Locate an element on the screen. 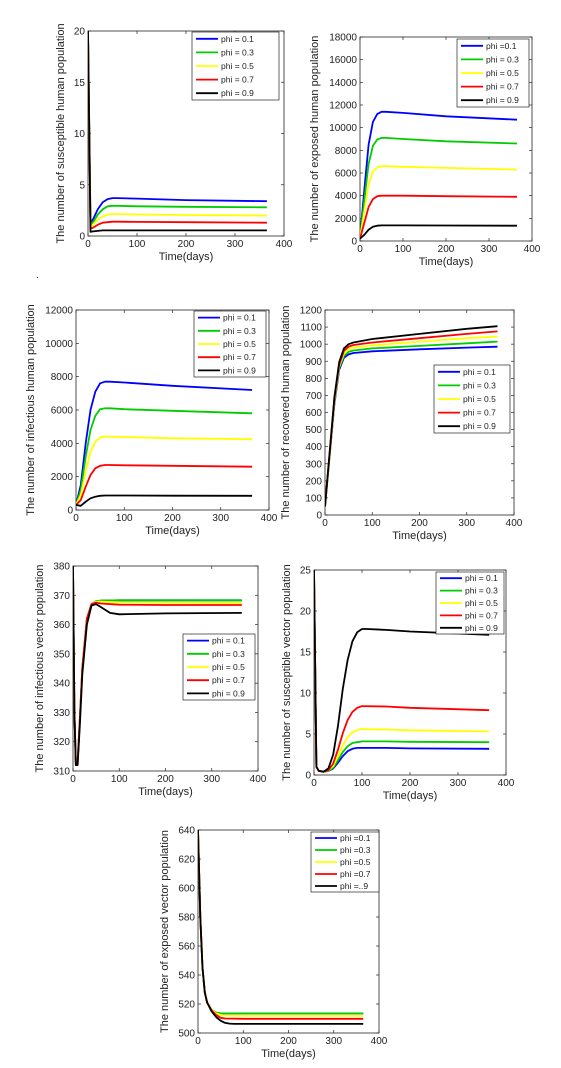 The height and width of the screenshot is (1068, 561). legend-label: phi =0.5 is located at coordinates (355, 862).